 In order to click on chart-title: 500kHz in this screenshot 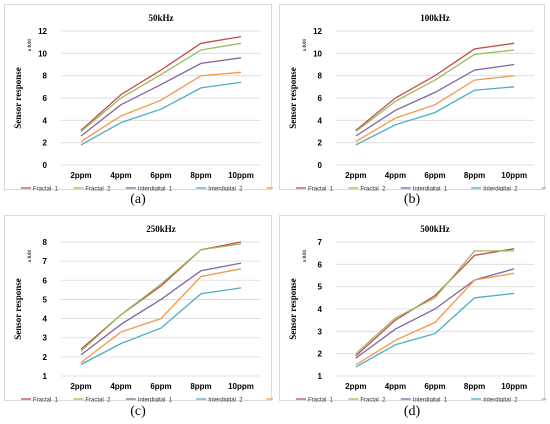, I will do `click(435, 229)`.